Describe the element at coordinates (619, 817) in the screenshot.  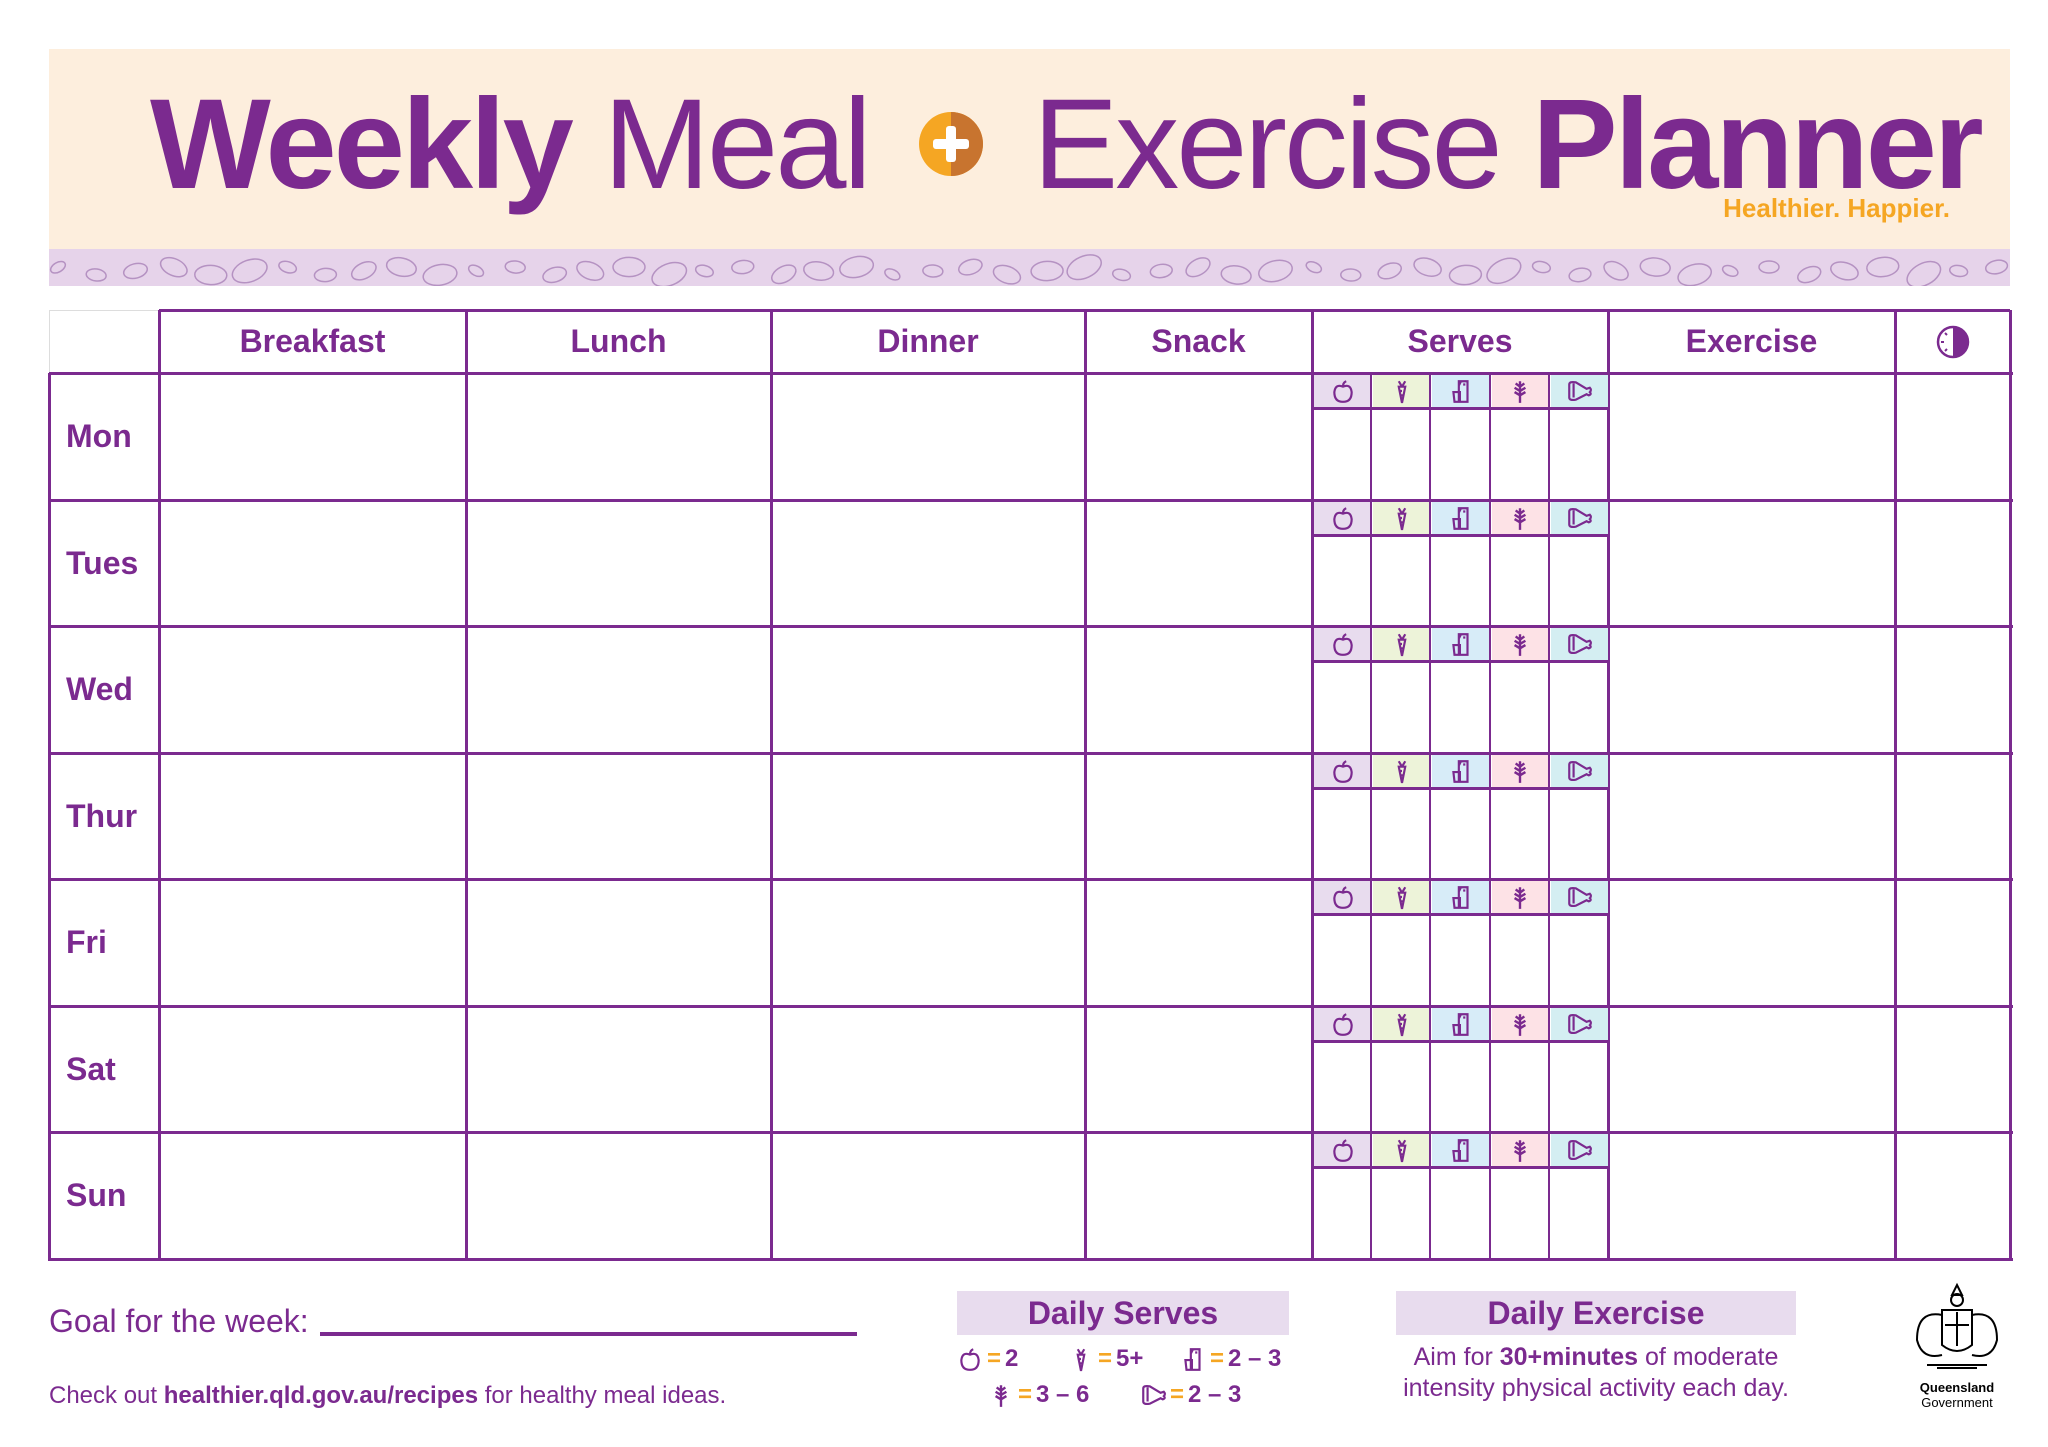
I see `thur-cell-lunch` at that location.